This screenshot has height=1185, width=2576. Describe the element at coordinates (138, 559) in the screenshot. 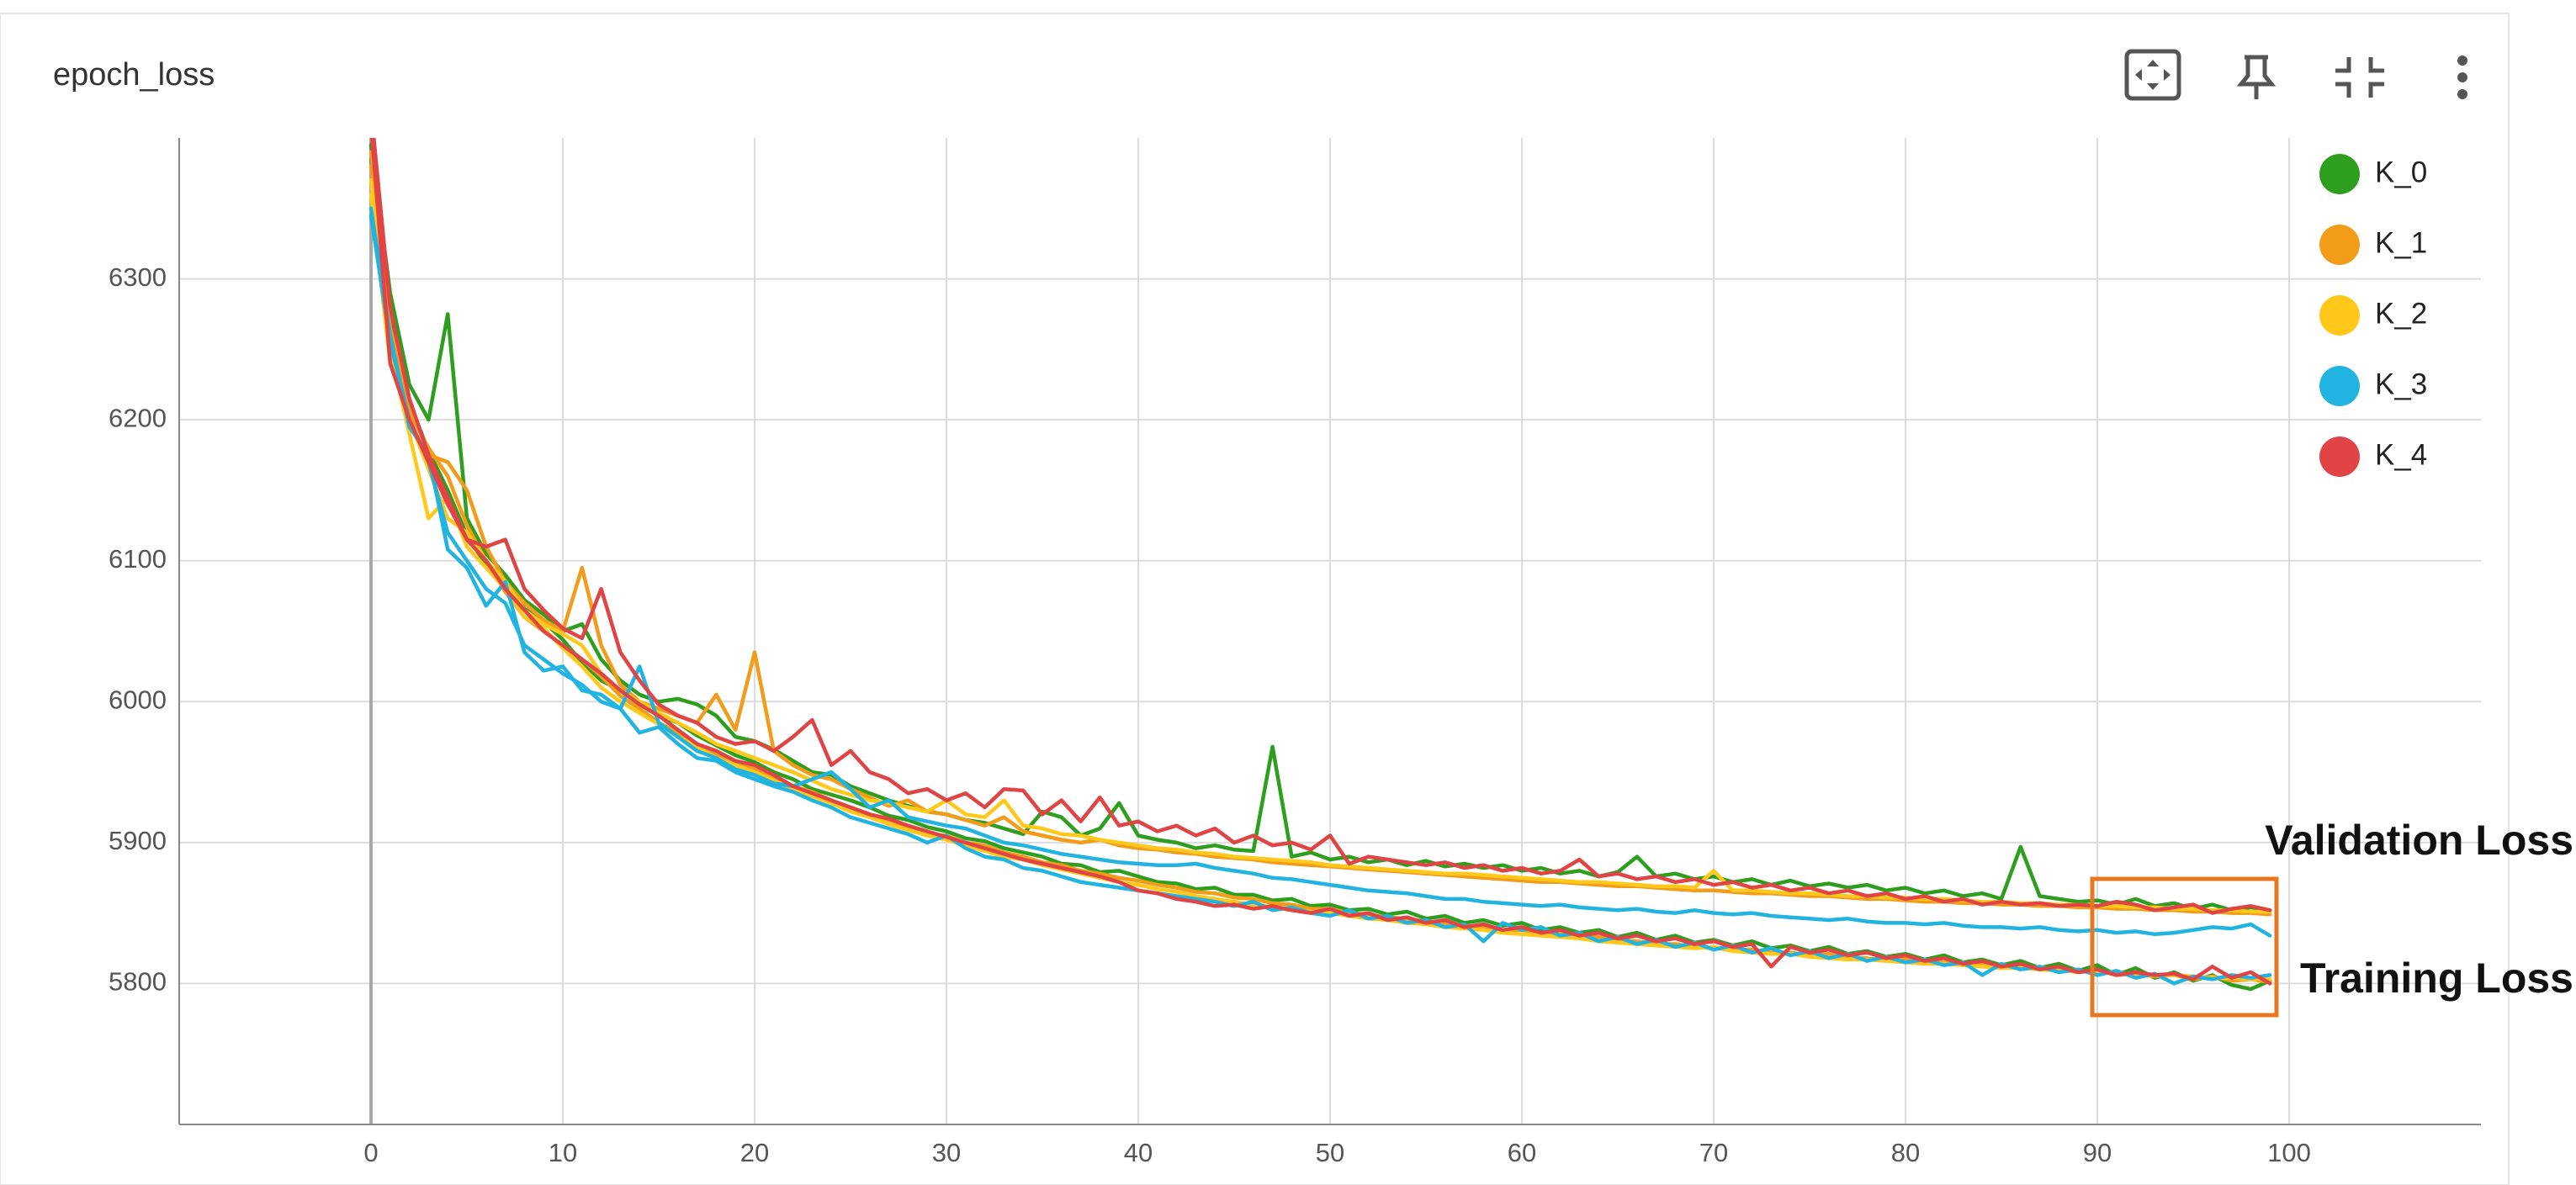

I see `y-tick-label: 6100` at that location.